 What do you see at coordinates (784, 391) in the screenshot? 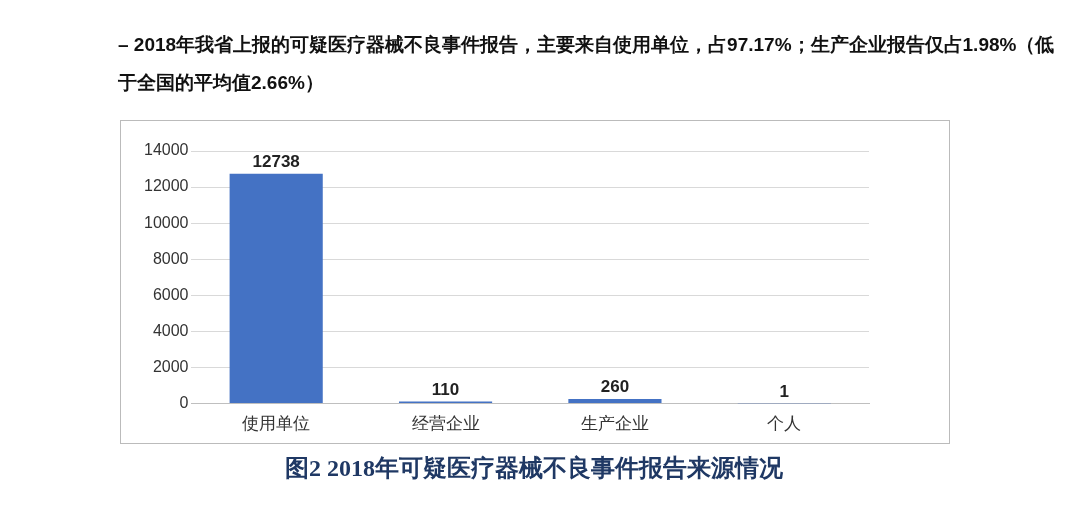
I see `data-label: 1` at bounding box center [784, 391].